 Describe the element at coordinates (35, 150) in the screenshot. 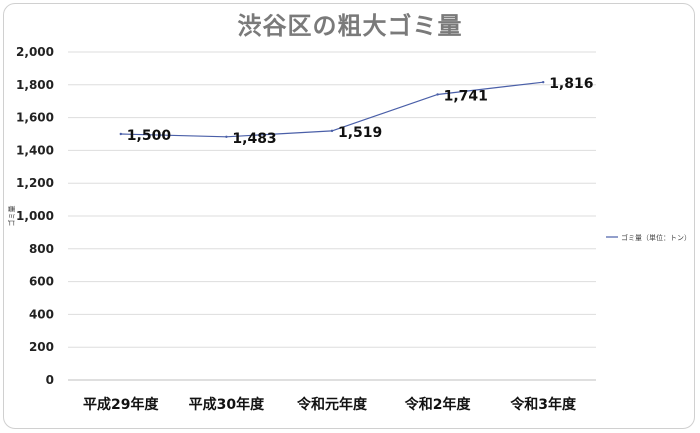

I see `y-tick-label: 1,400` at that location.